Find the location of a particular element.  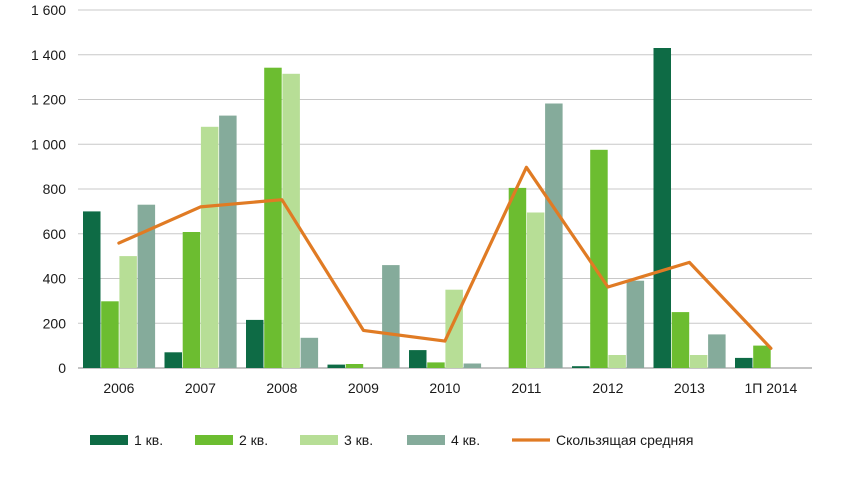

y-tick-label: 1 400 is located at coordinates (48, 55).